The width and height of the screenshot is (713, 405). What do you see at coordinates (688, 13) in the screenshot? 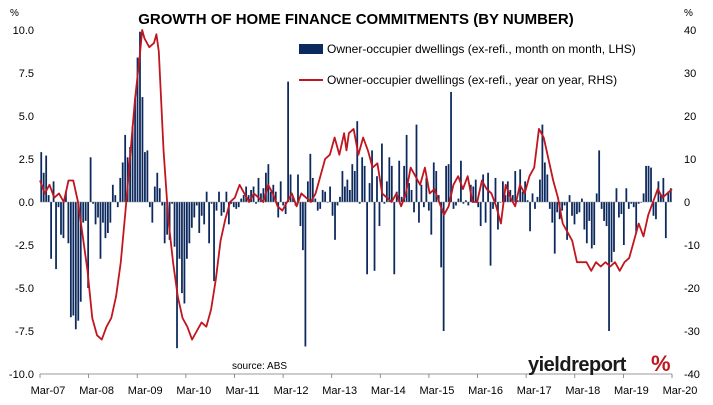
I see `right-axis-unit: %` at bounding box center [688, 13].